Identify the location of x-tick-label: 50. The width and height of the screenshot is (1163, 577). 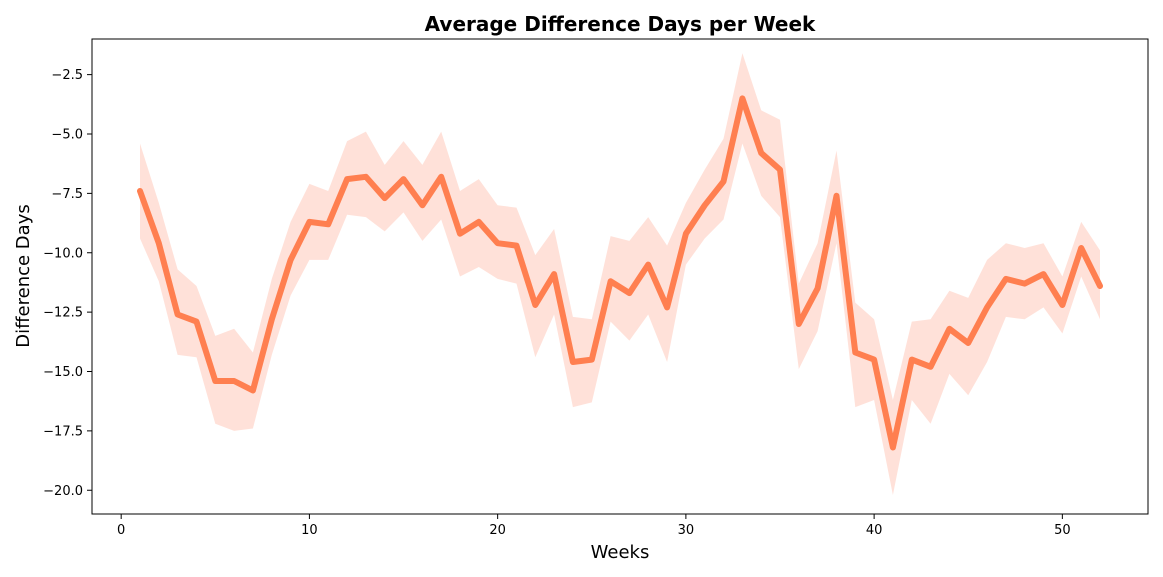
(1062, 530).